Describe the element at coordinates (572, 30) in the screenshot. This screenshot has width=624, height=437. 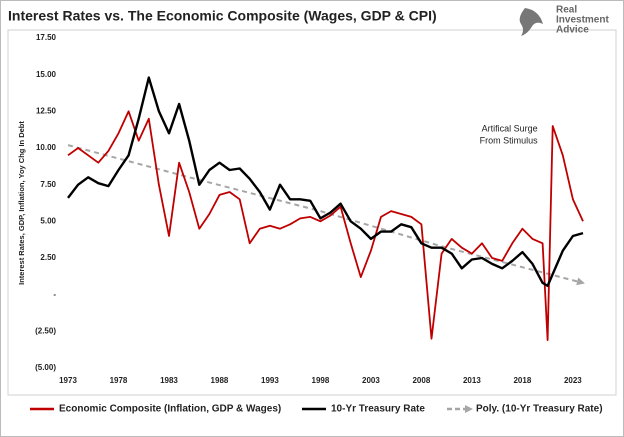
I see `logo-text: Advice` at that location.